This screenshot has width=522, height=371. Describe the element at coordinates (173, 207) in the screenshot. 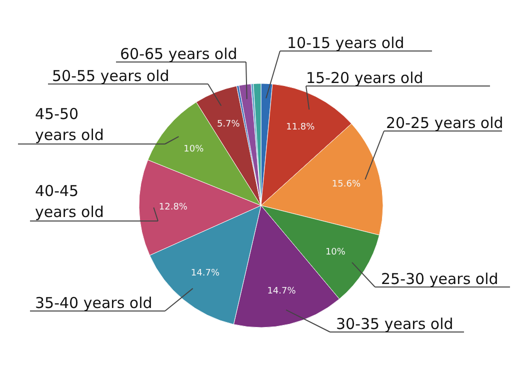

I see `data-label: 12.8%` at that location.